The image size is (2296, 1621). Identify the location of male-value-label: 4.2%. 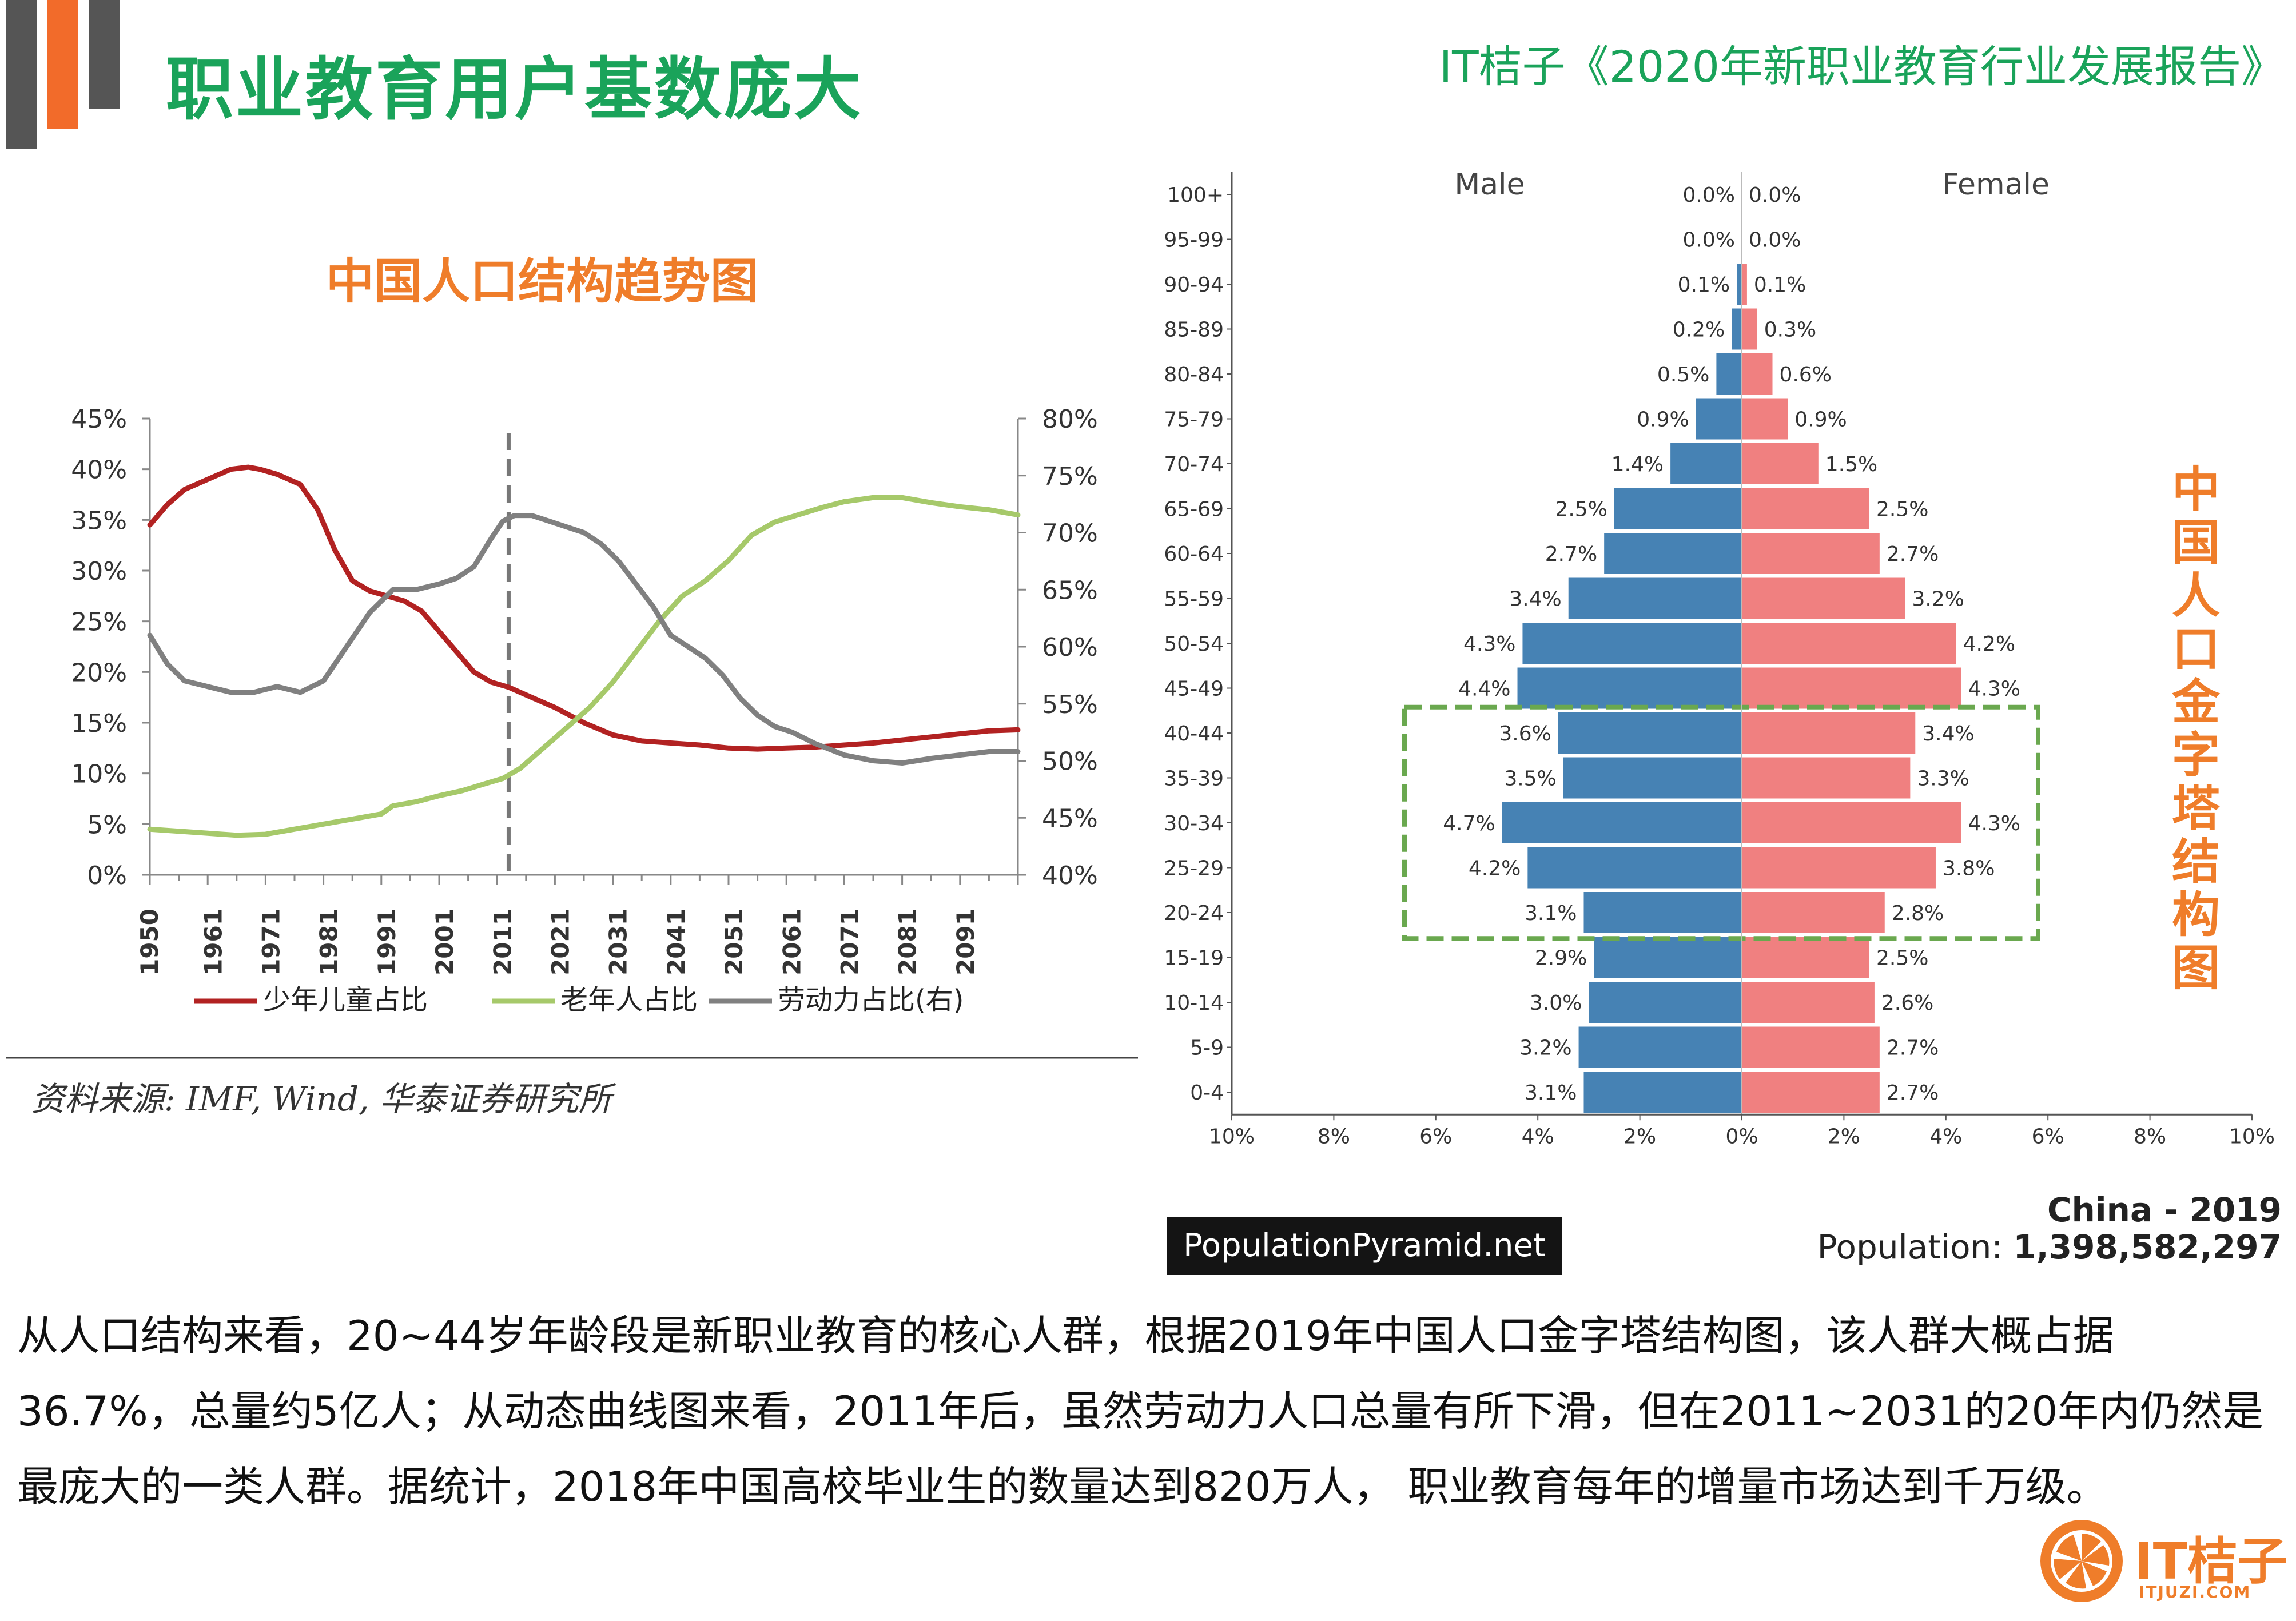
(1495, 869).